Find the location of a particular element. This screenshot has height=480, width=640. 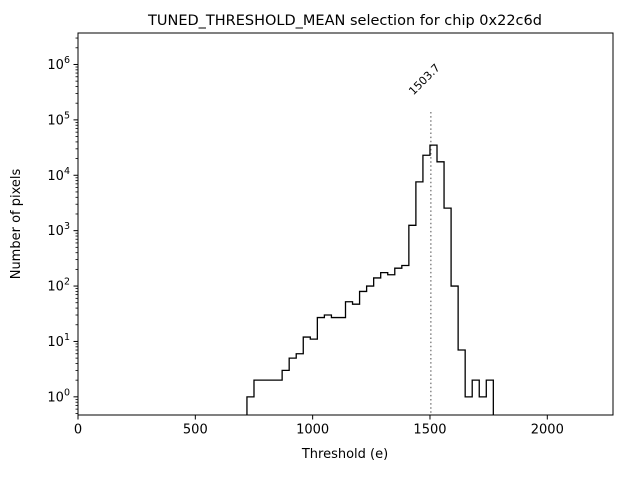

y-tick-label: 10⁶ is located at coordinates (58, 64).